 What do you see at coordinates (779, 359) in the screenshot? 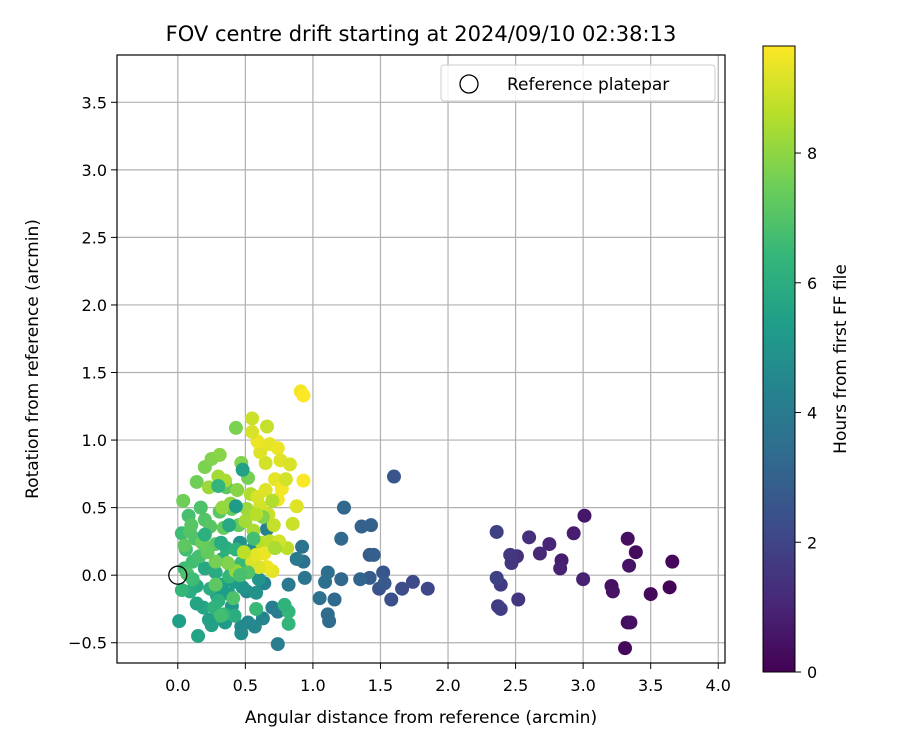
I see `colorbar` at bounding box center [779, 359].